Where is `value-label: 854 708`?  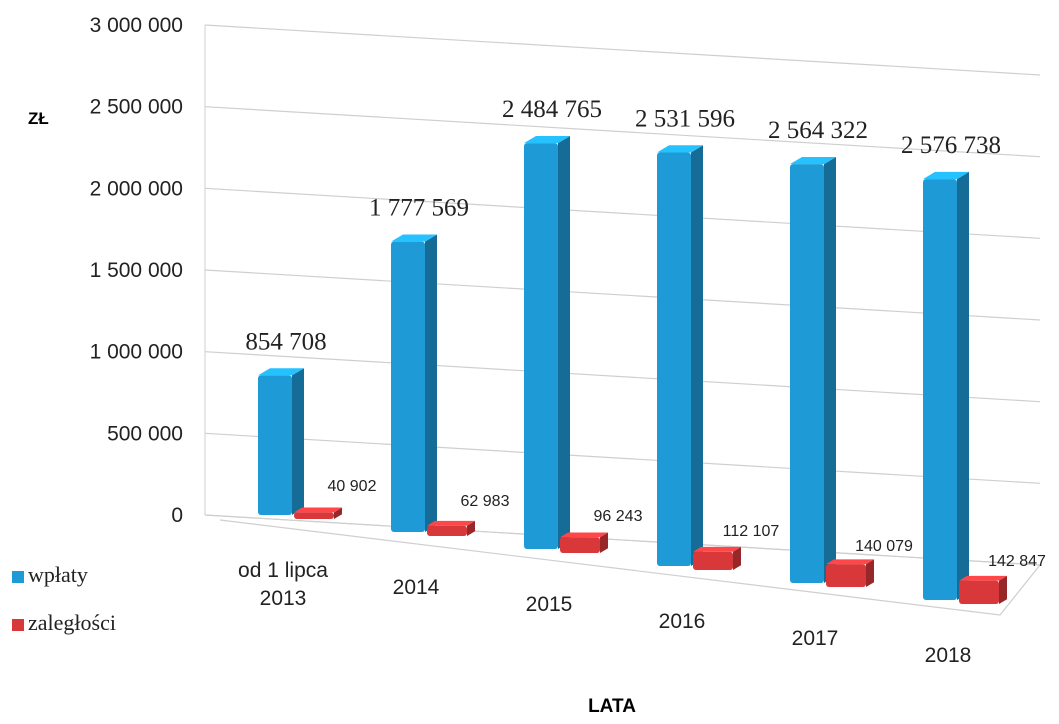 value-label: 854 708 is located at coordinates (285, 341).